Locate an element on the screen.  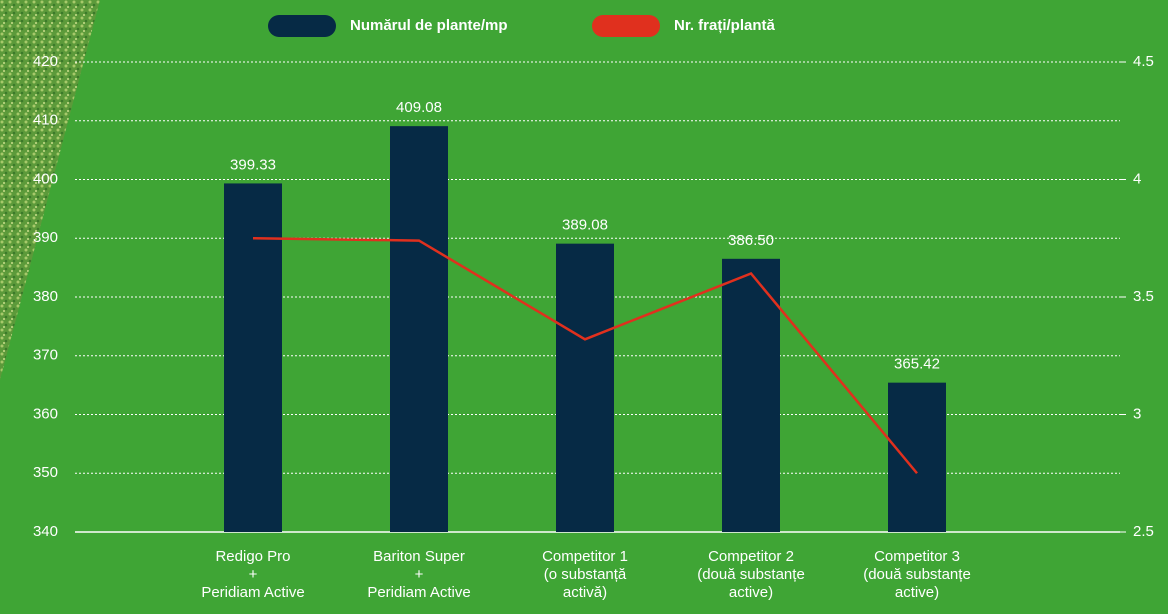
legend-label: Numărul de plante/mp is located at coordinates (429, 25).